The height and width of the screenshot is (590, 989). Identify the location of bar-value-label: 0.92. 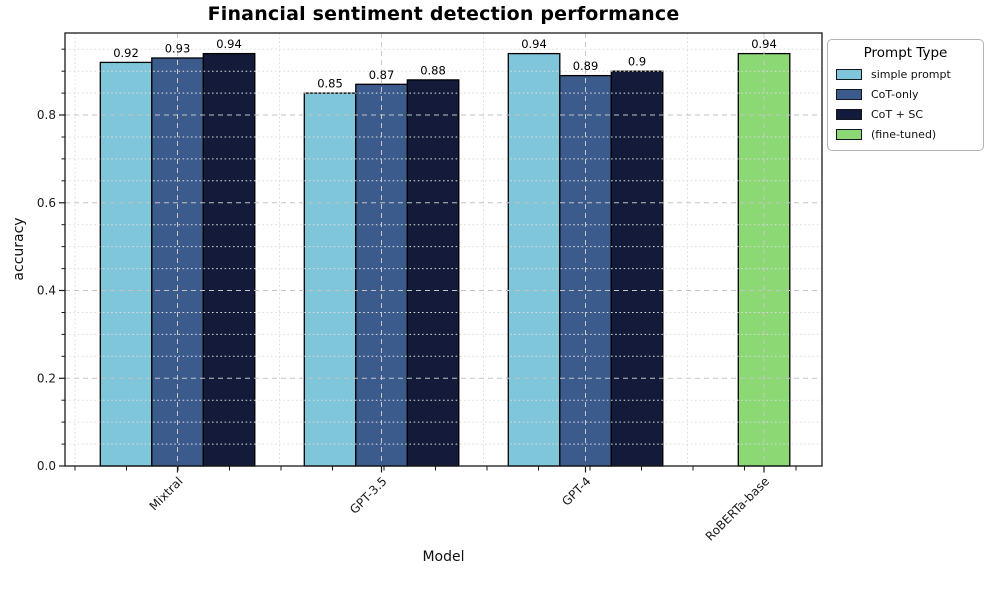
(126, 53).